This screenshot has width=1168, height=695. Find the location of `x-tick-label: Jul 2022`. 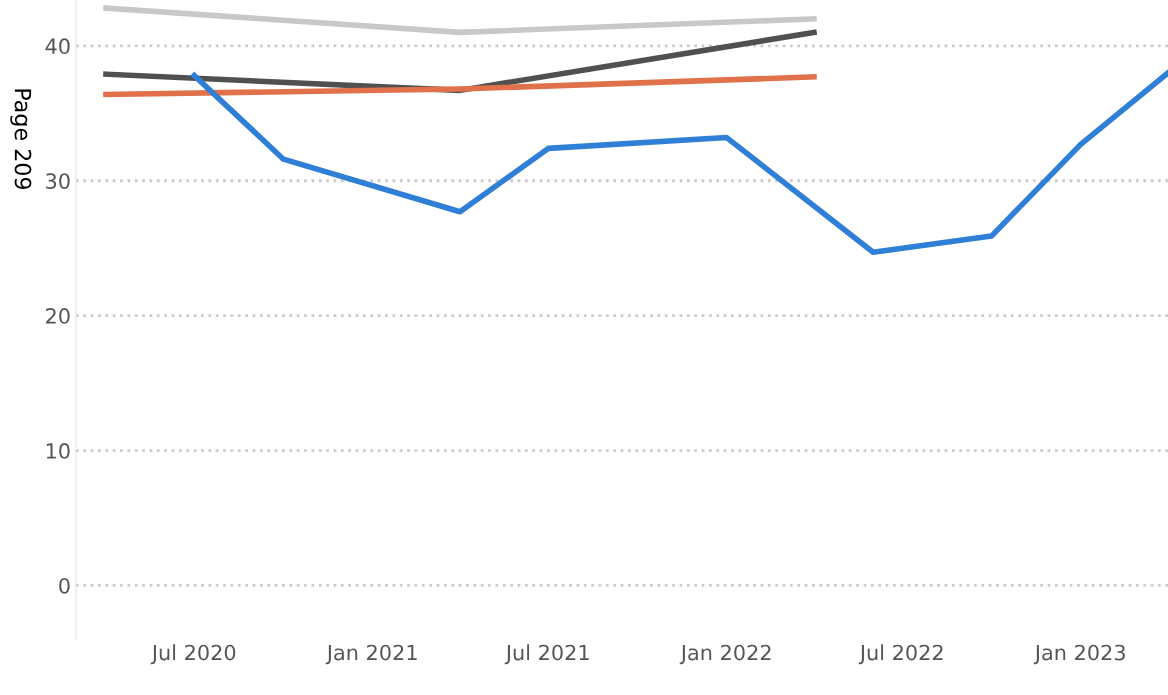

x-tick-label: Jul 2022 is located at coordinates (900, 654).